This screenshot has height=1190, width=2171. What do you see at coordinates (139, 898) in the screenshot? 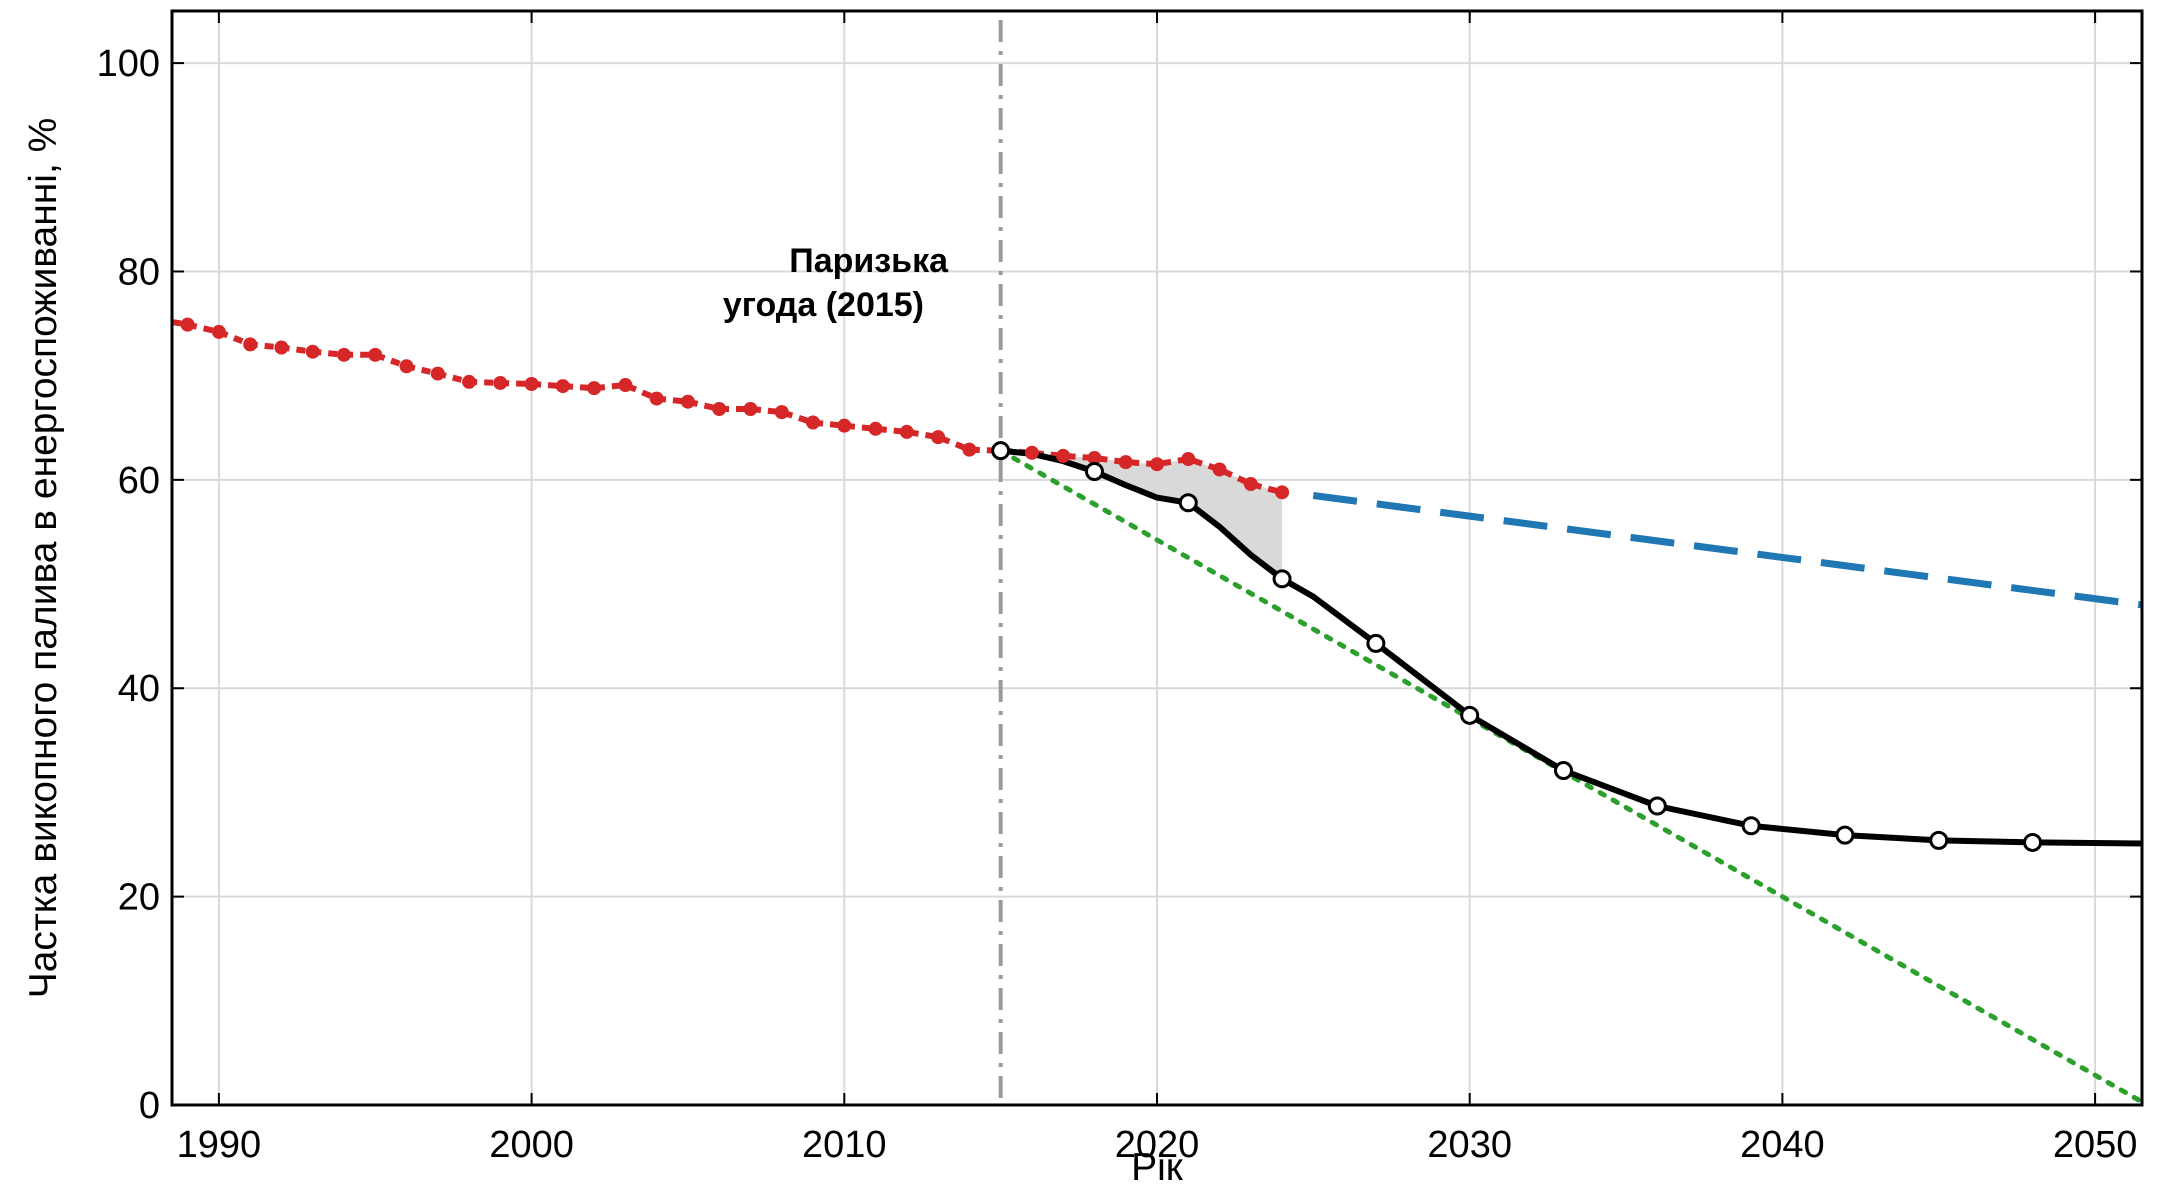
I see `y-tick-label: 20` at bounding box center [139, 898].